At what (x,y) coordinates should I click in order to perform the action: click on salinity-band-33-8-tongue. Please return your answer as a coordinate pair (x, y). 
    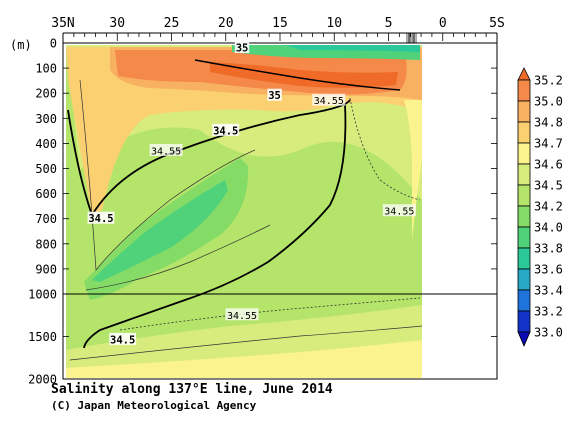
    Looking at the image, I should click on (160, 231).